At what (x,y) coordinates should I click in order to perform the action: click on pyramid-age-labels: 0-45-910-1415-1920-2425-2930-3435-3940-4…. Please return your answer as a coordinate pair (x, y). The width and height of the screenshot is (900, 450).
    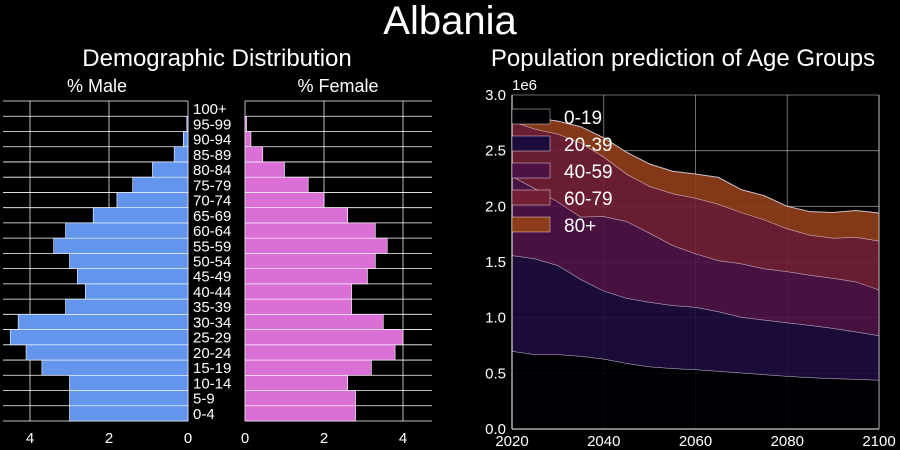
    Looking at the image, I should click on (212, 262).